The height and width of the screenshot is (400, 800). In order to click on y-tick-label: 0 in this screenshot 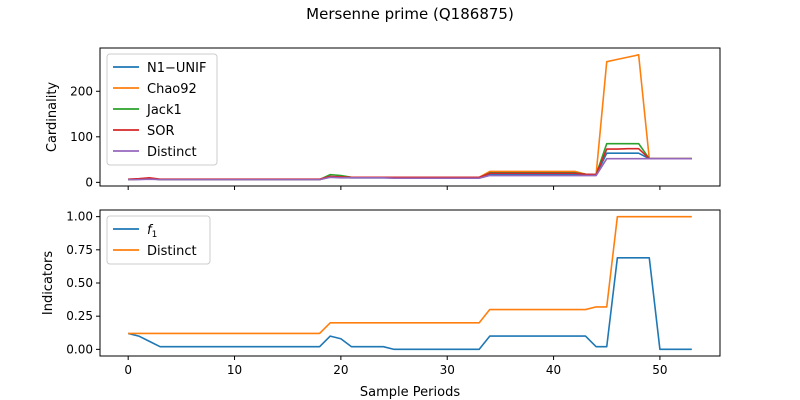, I will do `click(89, 182)`.